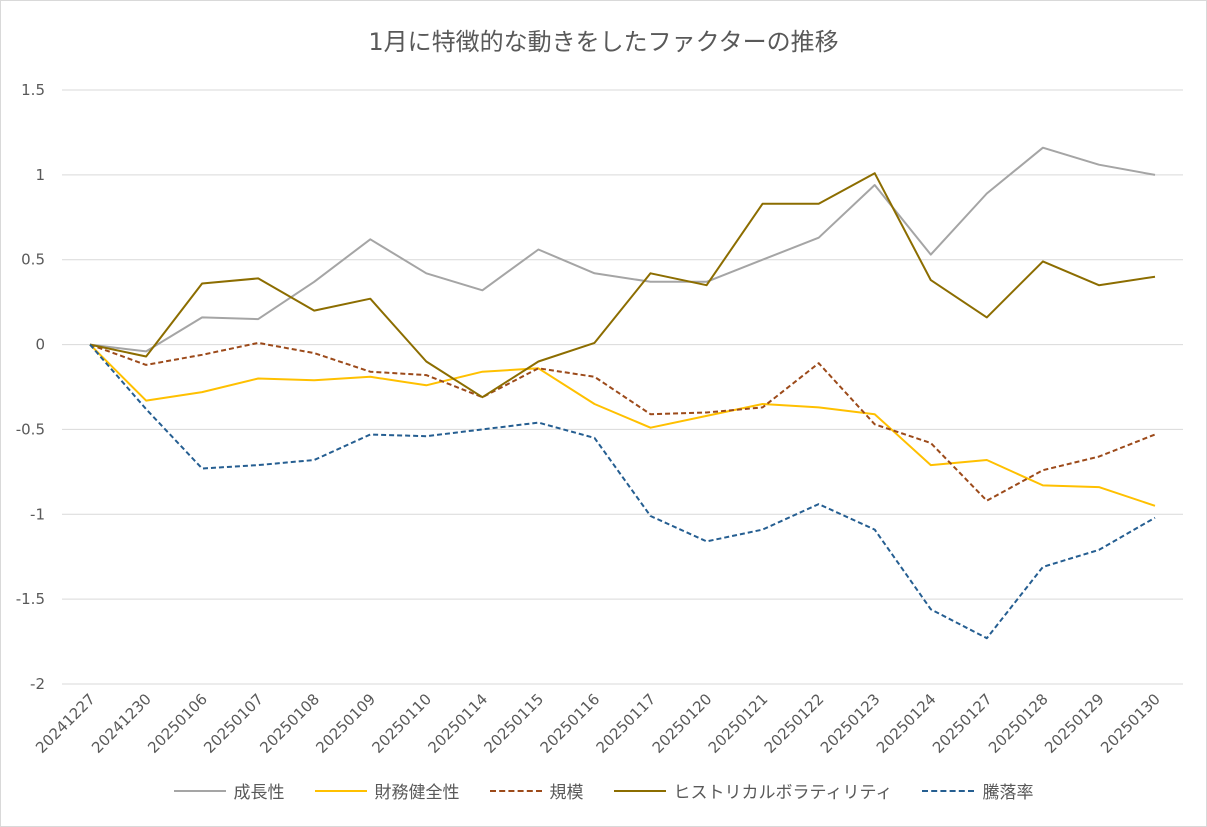 The width and height of the screenshot is (1207, 827). Describe the element at coordinates (289, 723) in the screenshot. I see `x-tick-label: 20250108` at that location.